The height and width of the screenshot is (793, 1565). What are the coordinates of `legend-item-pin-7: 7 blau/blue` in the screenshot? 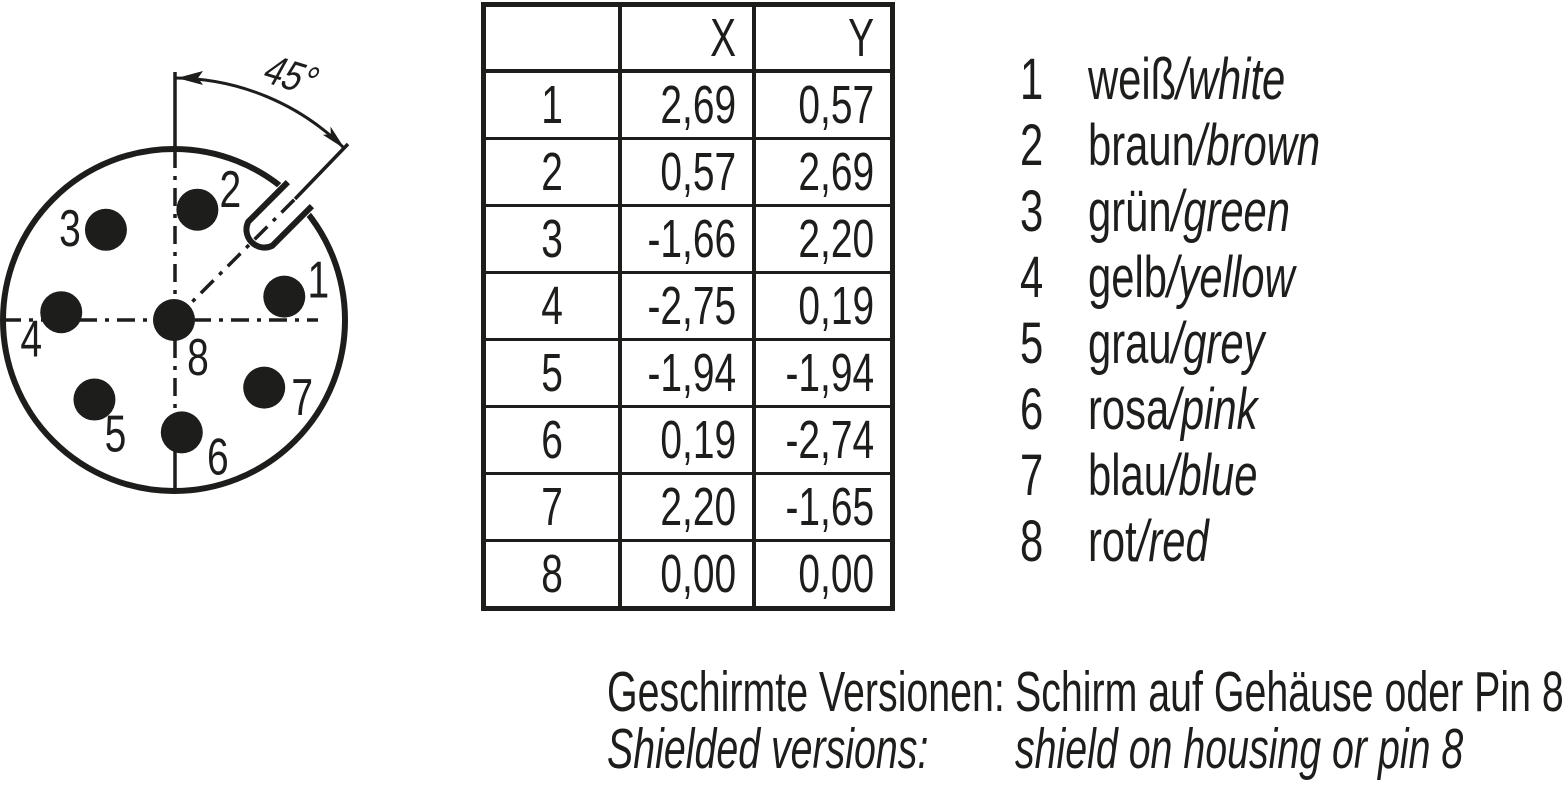 It's located at (1215, 475).